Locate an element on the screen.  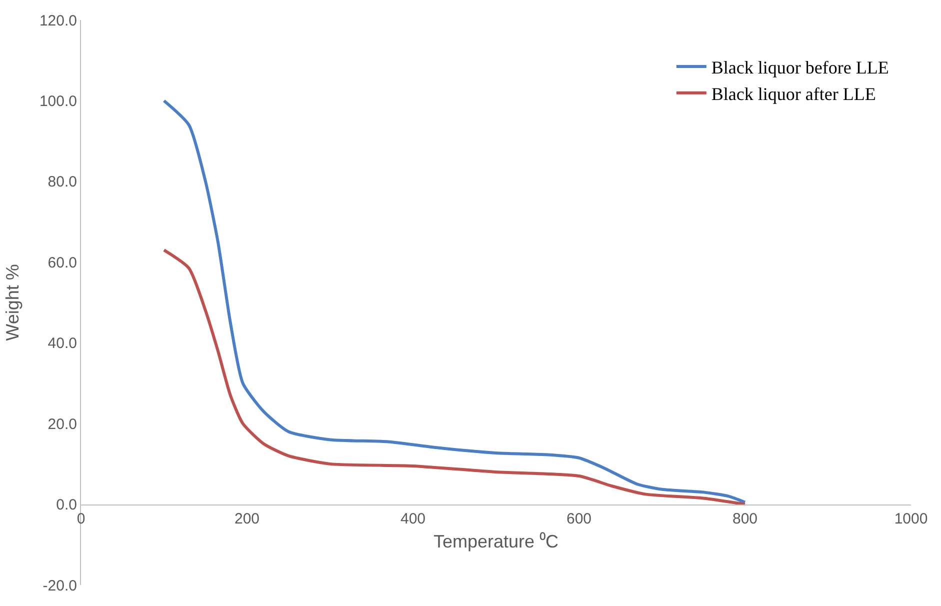
y-tick-label: 100.0 is located at coordinates (58, 101).